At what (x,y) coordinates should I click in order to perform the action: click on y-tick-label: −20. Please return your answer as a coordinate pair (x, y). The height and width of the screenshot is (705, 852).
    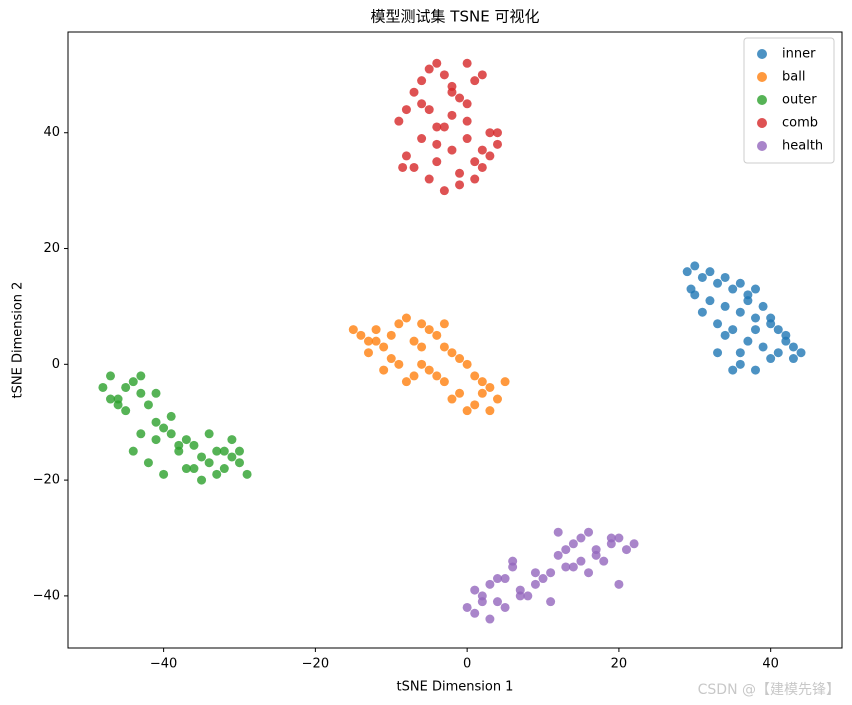
    Looking at the image, I should click on (46, 480).